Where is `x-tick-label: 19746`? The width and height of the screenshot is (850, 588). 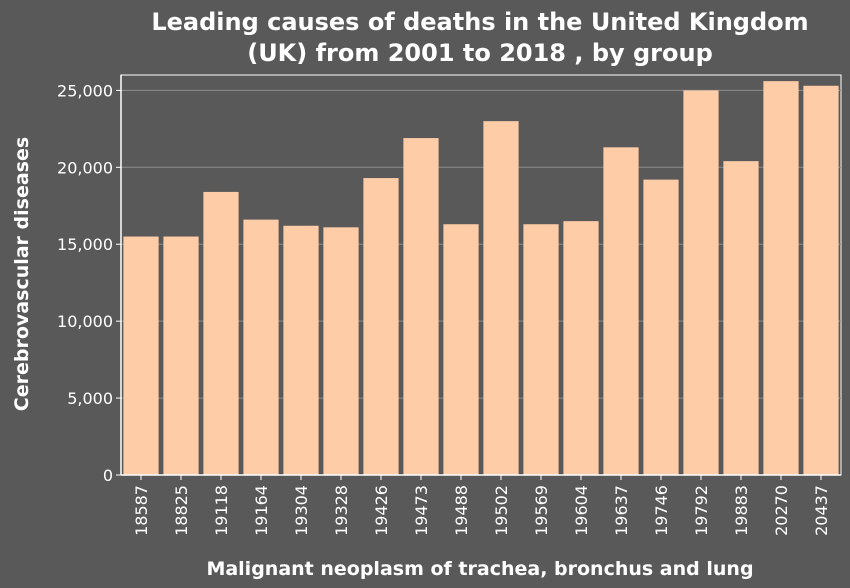 x-tick-label: 19746 is located at coordinates (661, 510).